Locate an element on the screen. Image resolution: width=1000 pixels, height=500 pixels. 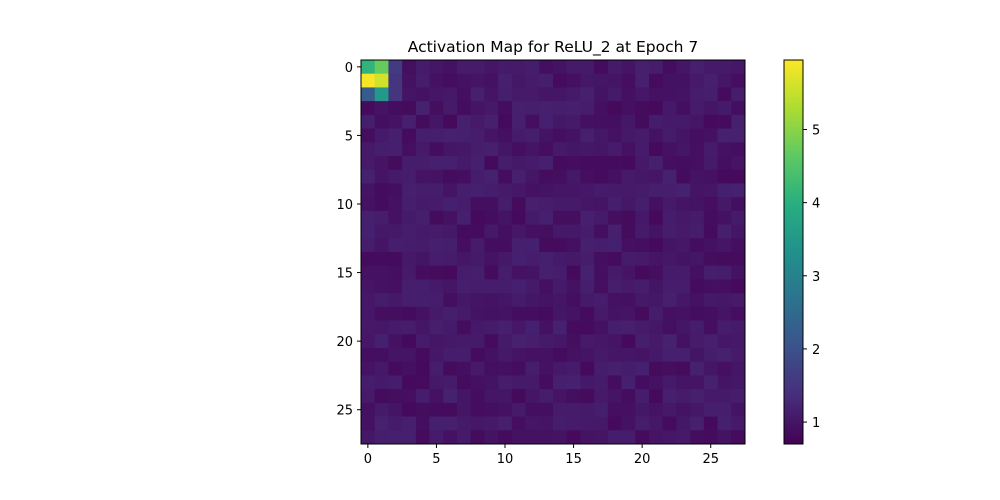
colorbar-tick-label: 2 is located at coordinates (816, 350).